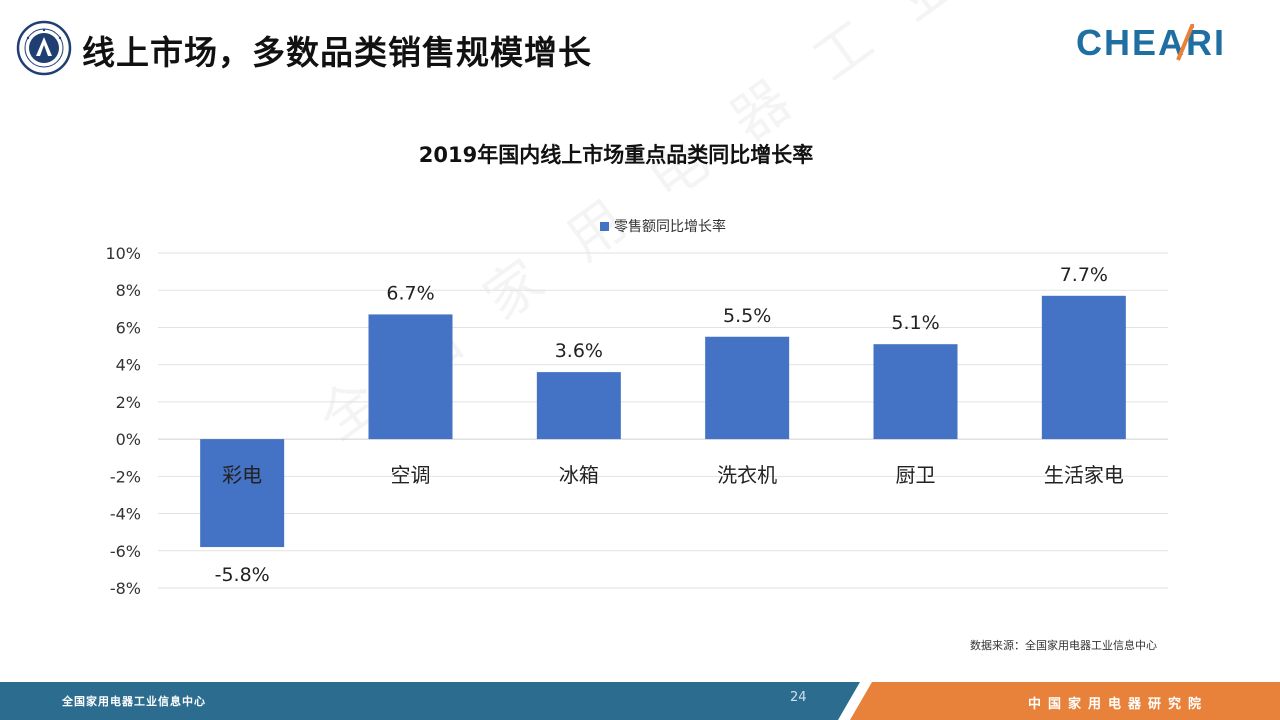 The width and height of the screenshot is (1280, 720). Describe the element at coordinates (798, 697) in the screenshot. I see `page-number: 24` at that location.